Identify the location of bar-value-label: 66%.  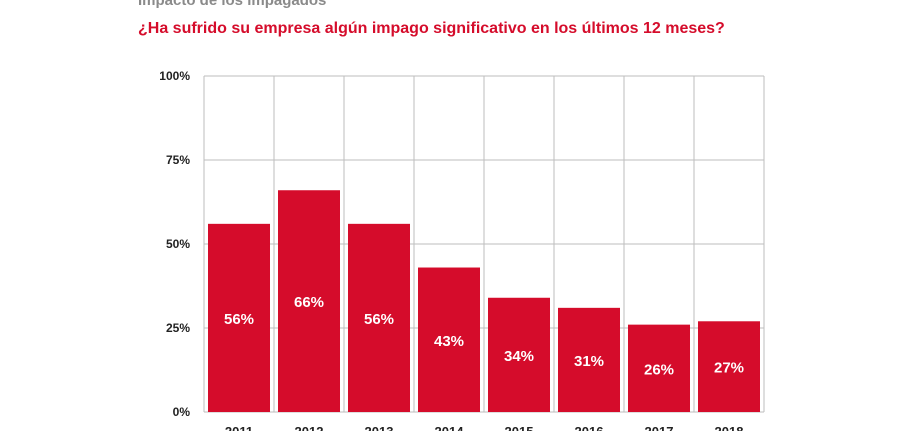
(309, 302).